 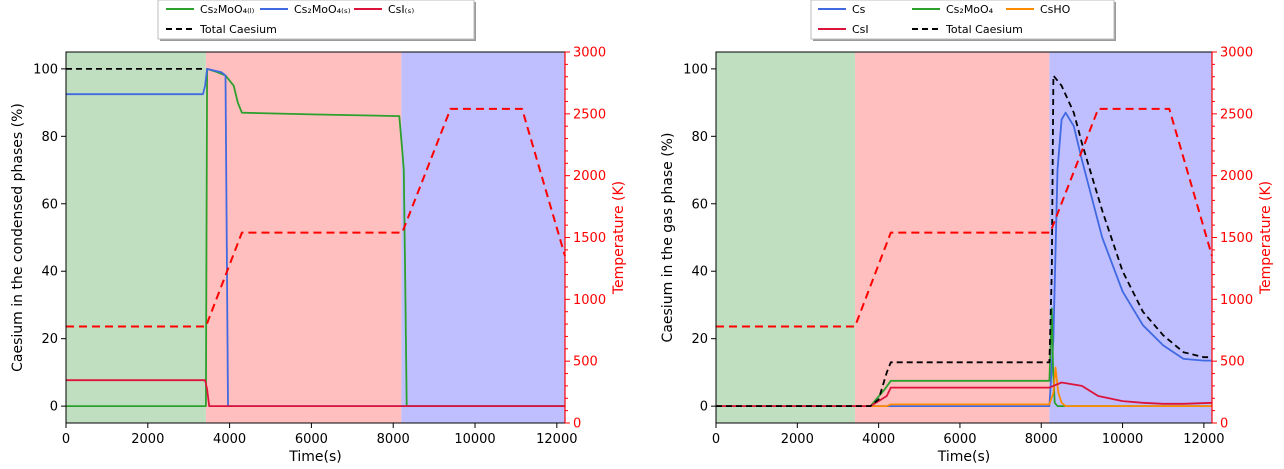 What do you see at coordinates (860, 29) in the screenshot?
I see `legend-label: CsI` at bounding box center [860, 29].